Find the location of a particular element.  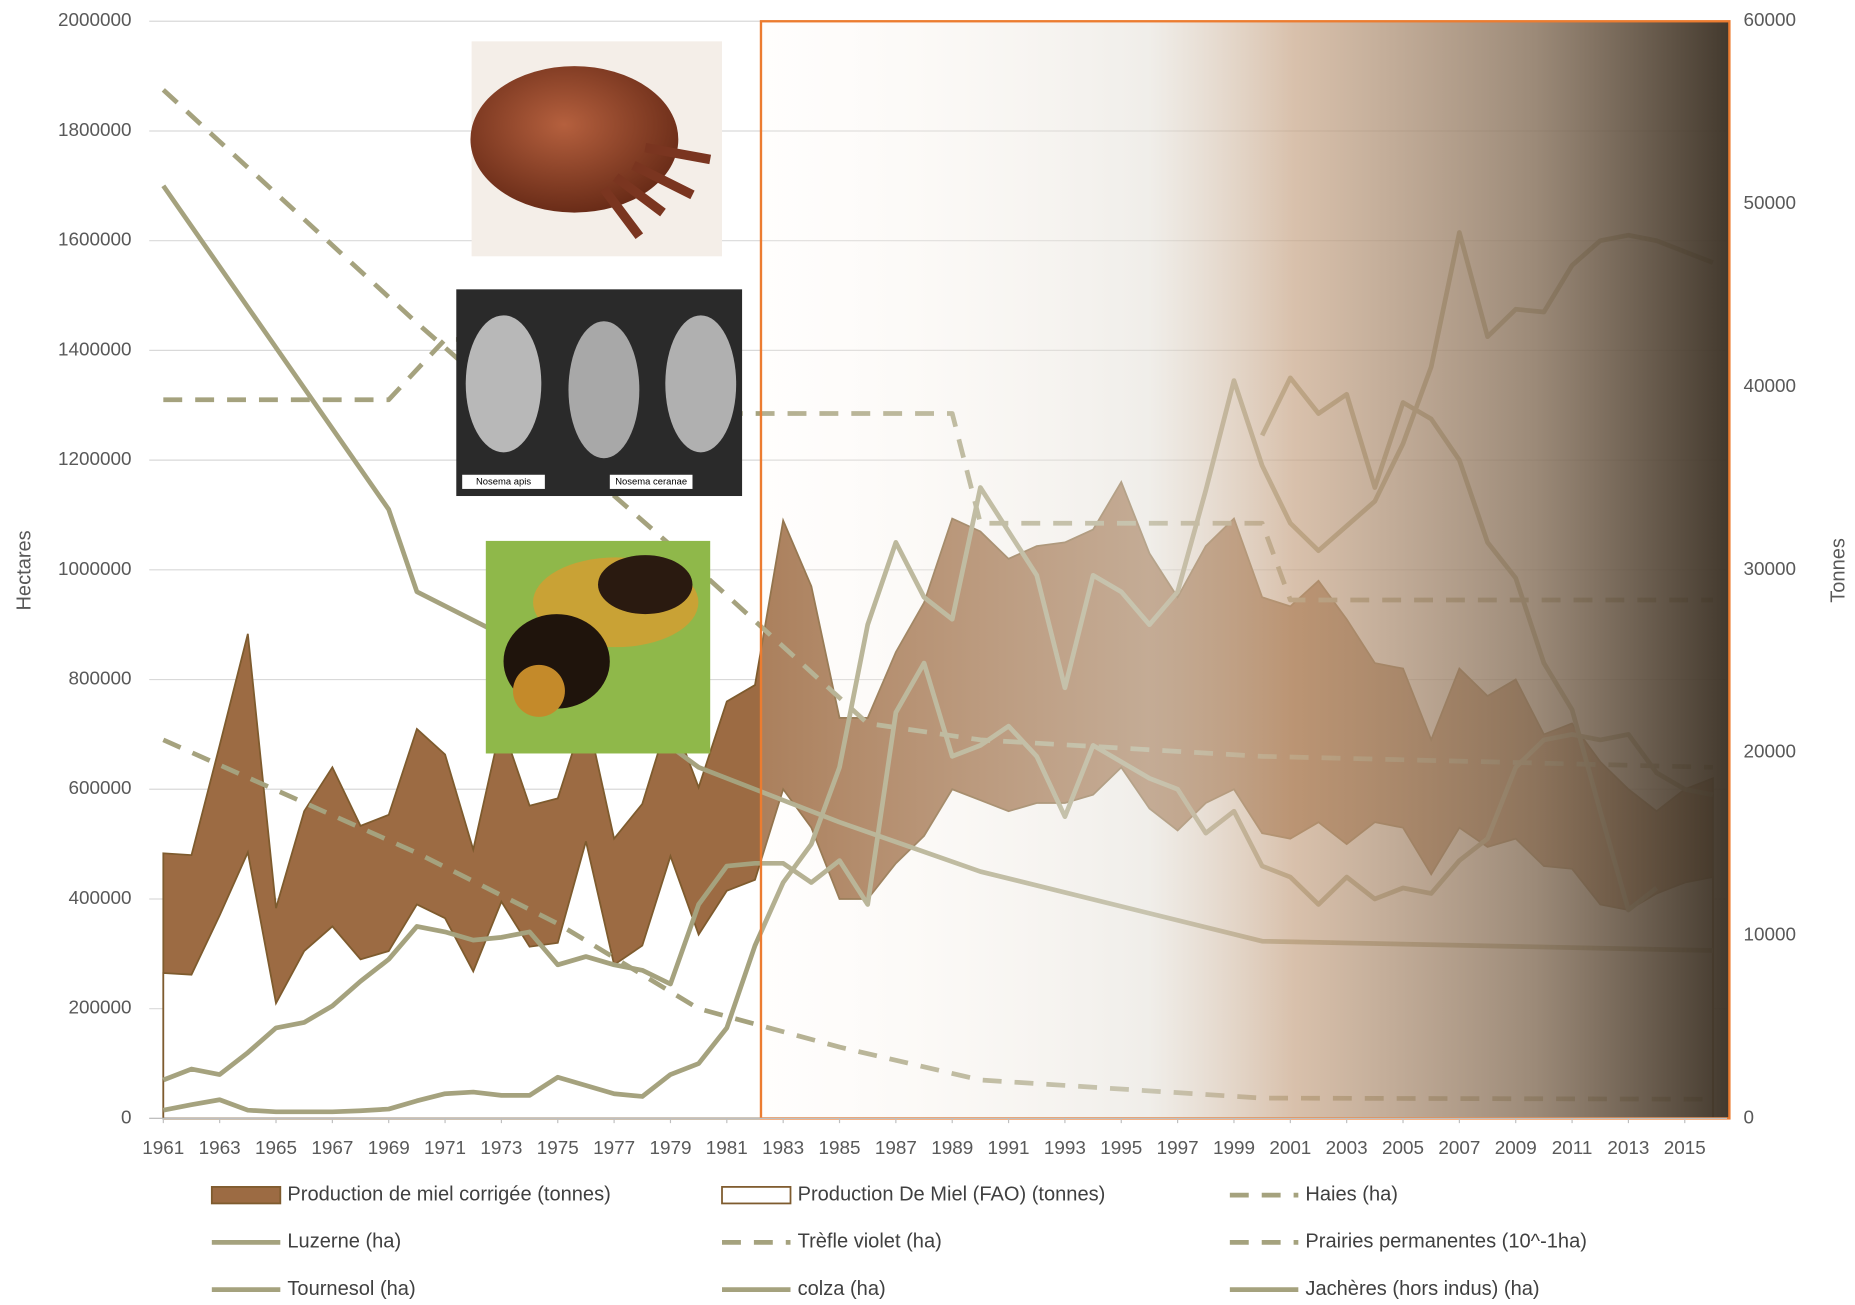

x-tick-label: 1997 is located at coordinates (1178, 1148).